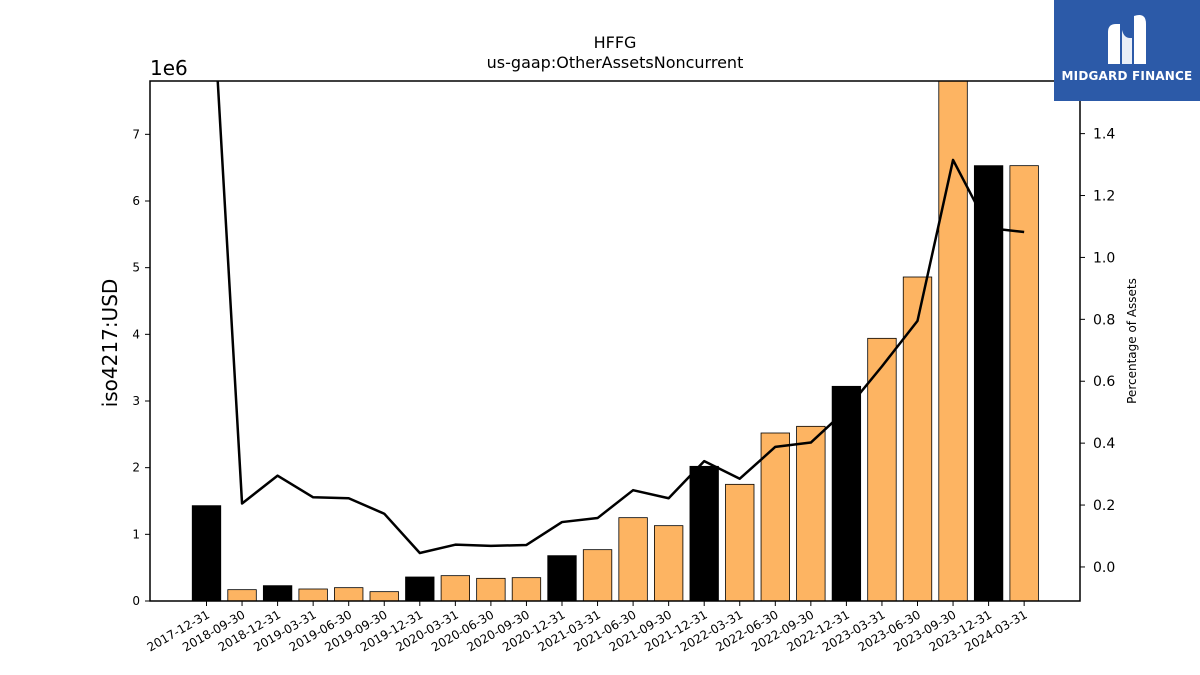 This screenshot has width=1200, height=675. Describe the element at coordinates (1127, 39) in the screenshot. I see `logo-mark-icon` at that location.